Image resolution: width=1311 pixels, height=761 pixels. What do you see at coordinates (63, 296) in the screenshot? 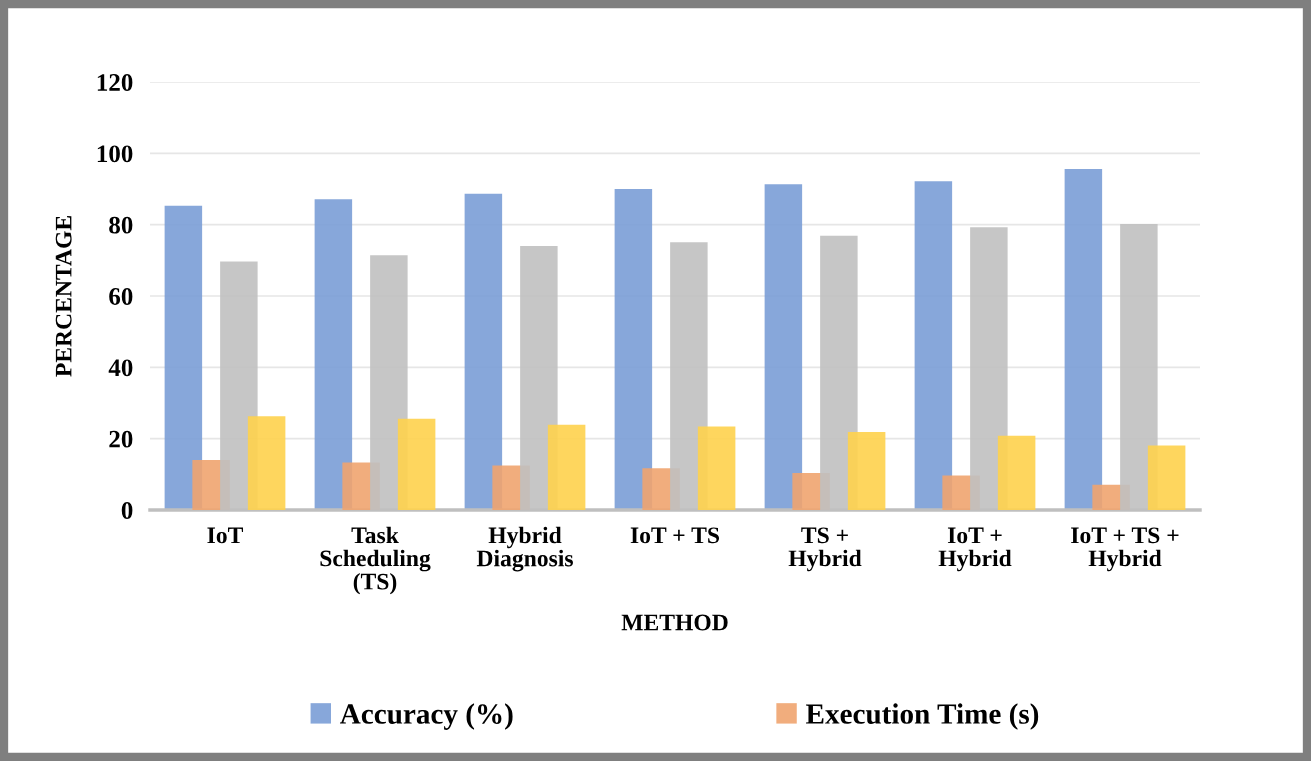
I see `y-axis-title: PERCENTAGE` at bounding box center [63, 296].